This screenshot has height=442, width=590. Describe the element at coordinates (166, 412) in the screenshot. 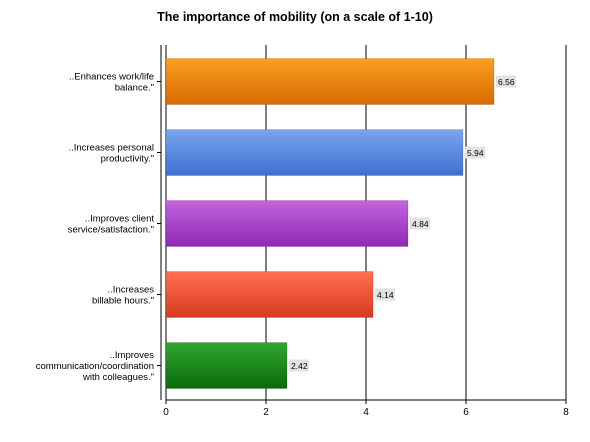

I see `x-tick-label: 0` at that location.